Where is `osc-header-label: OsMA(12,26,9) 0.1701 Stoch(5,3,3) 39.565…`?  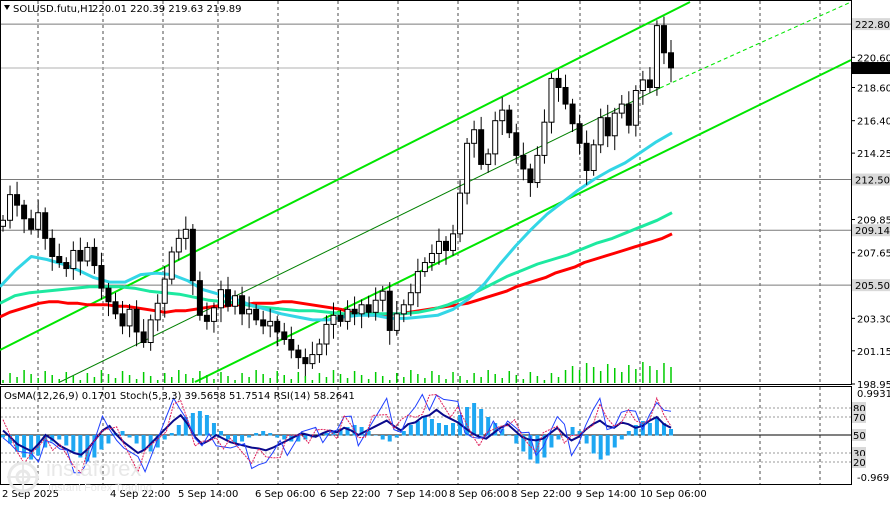 osc-header-label: OsMA(12,26,9) 0.1701 Stoch(5,3,3) 39.565… is located at coordinates (179, 396).